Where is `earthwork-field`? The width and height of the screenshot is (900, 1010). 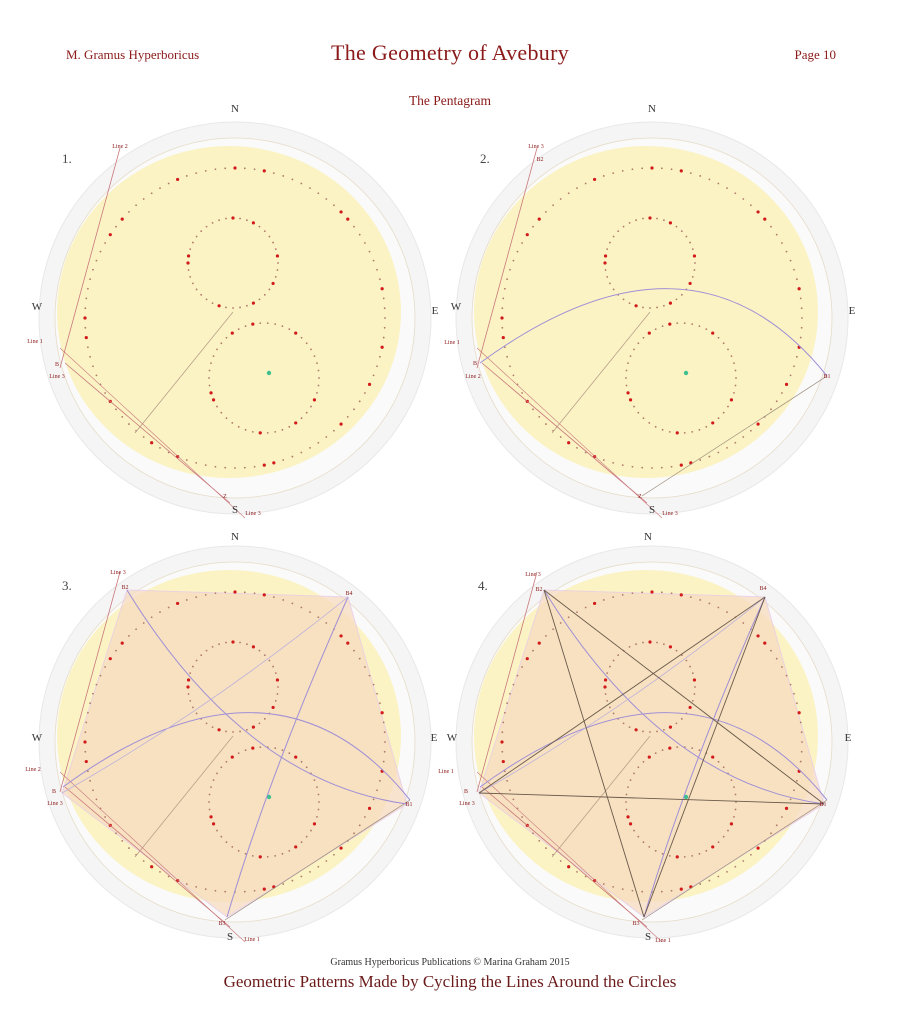 earthwork-field is located at coordinates (229, 312).